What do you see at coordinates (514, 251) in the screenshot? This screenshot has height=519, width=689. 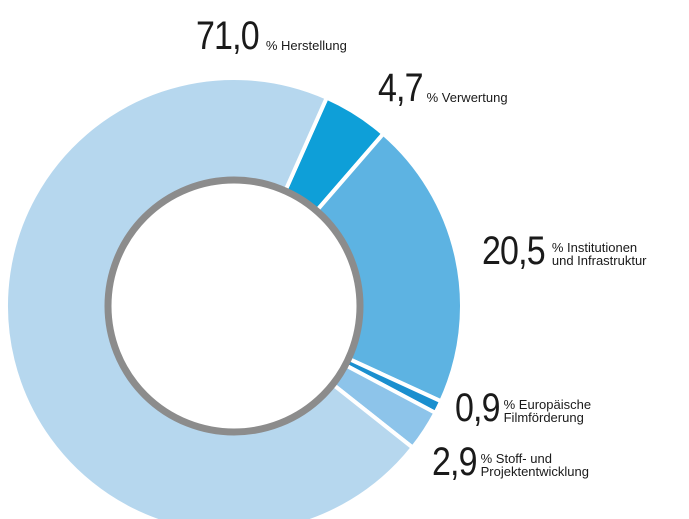 I see `value-label: 20,5` at bounding box center [514, 251].